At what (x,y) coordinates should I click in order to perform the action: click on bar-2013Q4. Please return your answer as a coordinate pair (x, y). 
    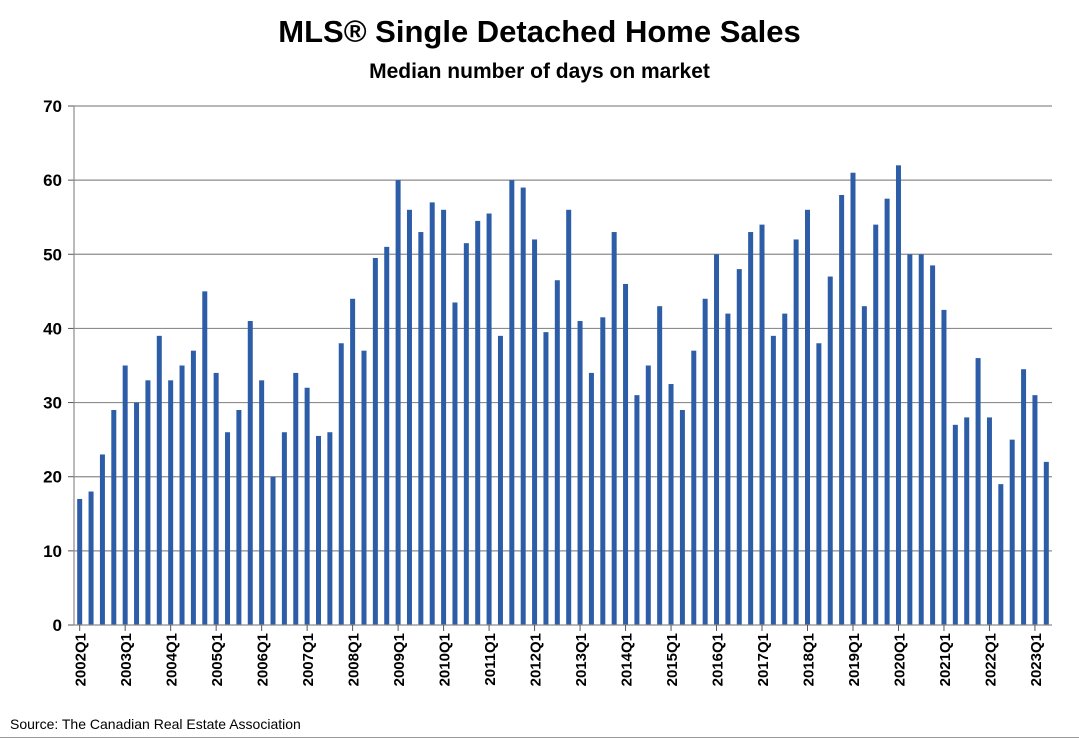
    Looking at the image, I should click on (614, 429).